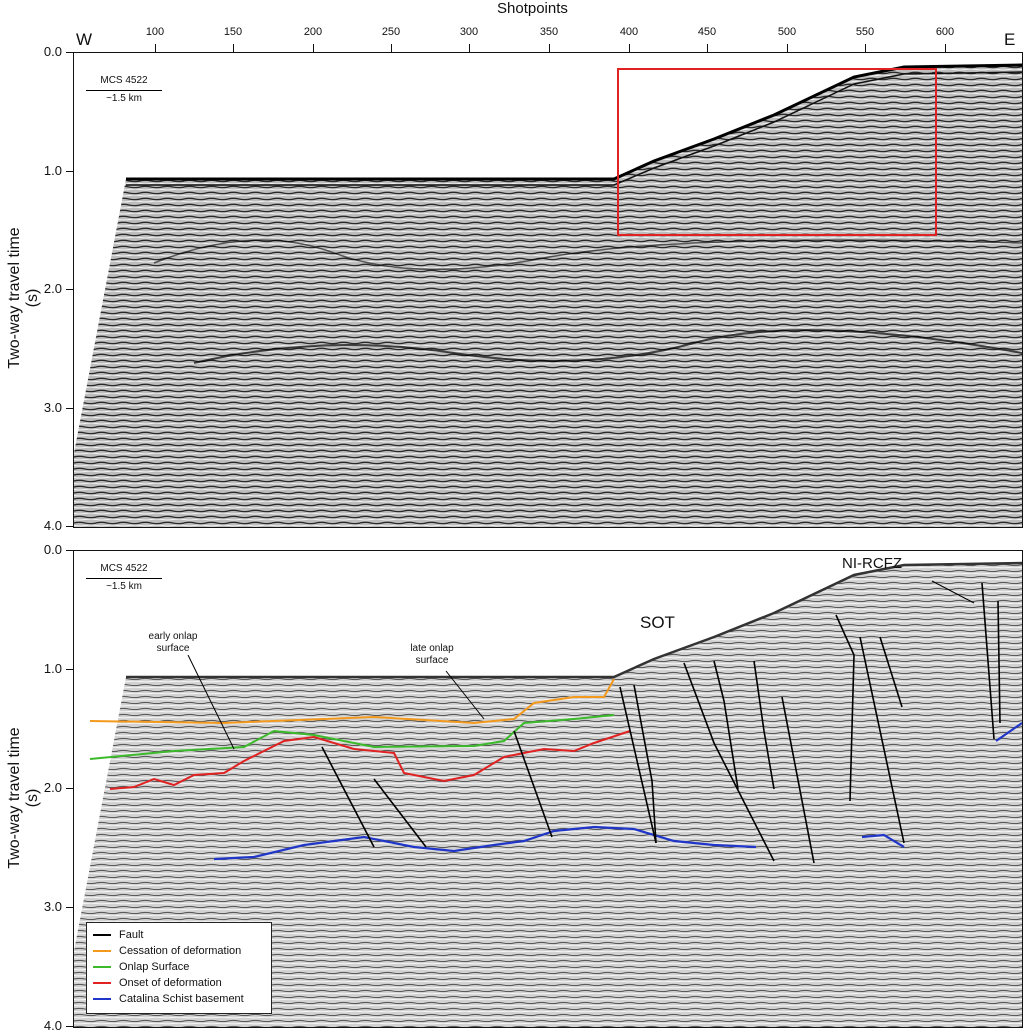 This screenshot has width=1024, height=1034. What do you see at coordinates (124, 98) in the screenshot?
I see `scale-text-top: ~1.5 km` at bounding box center [124, 98].